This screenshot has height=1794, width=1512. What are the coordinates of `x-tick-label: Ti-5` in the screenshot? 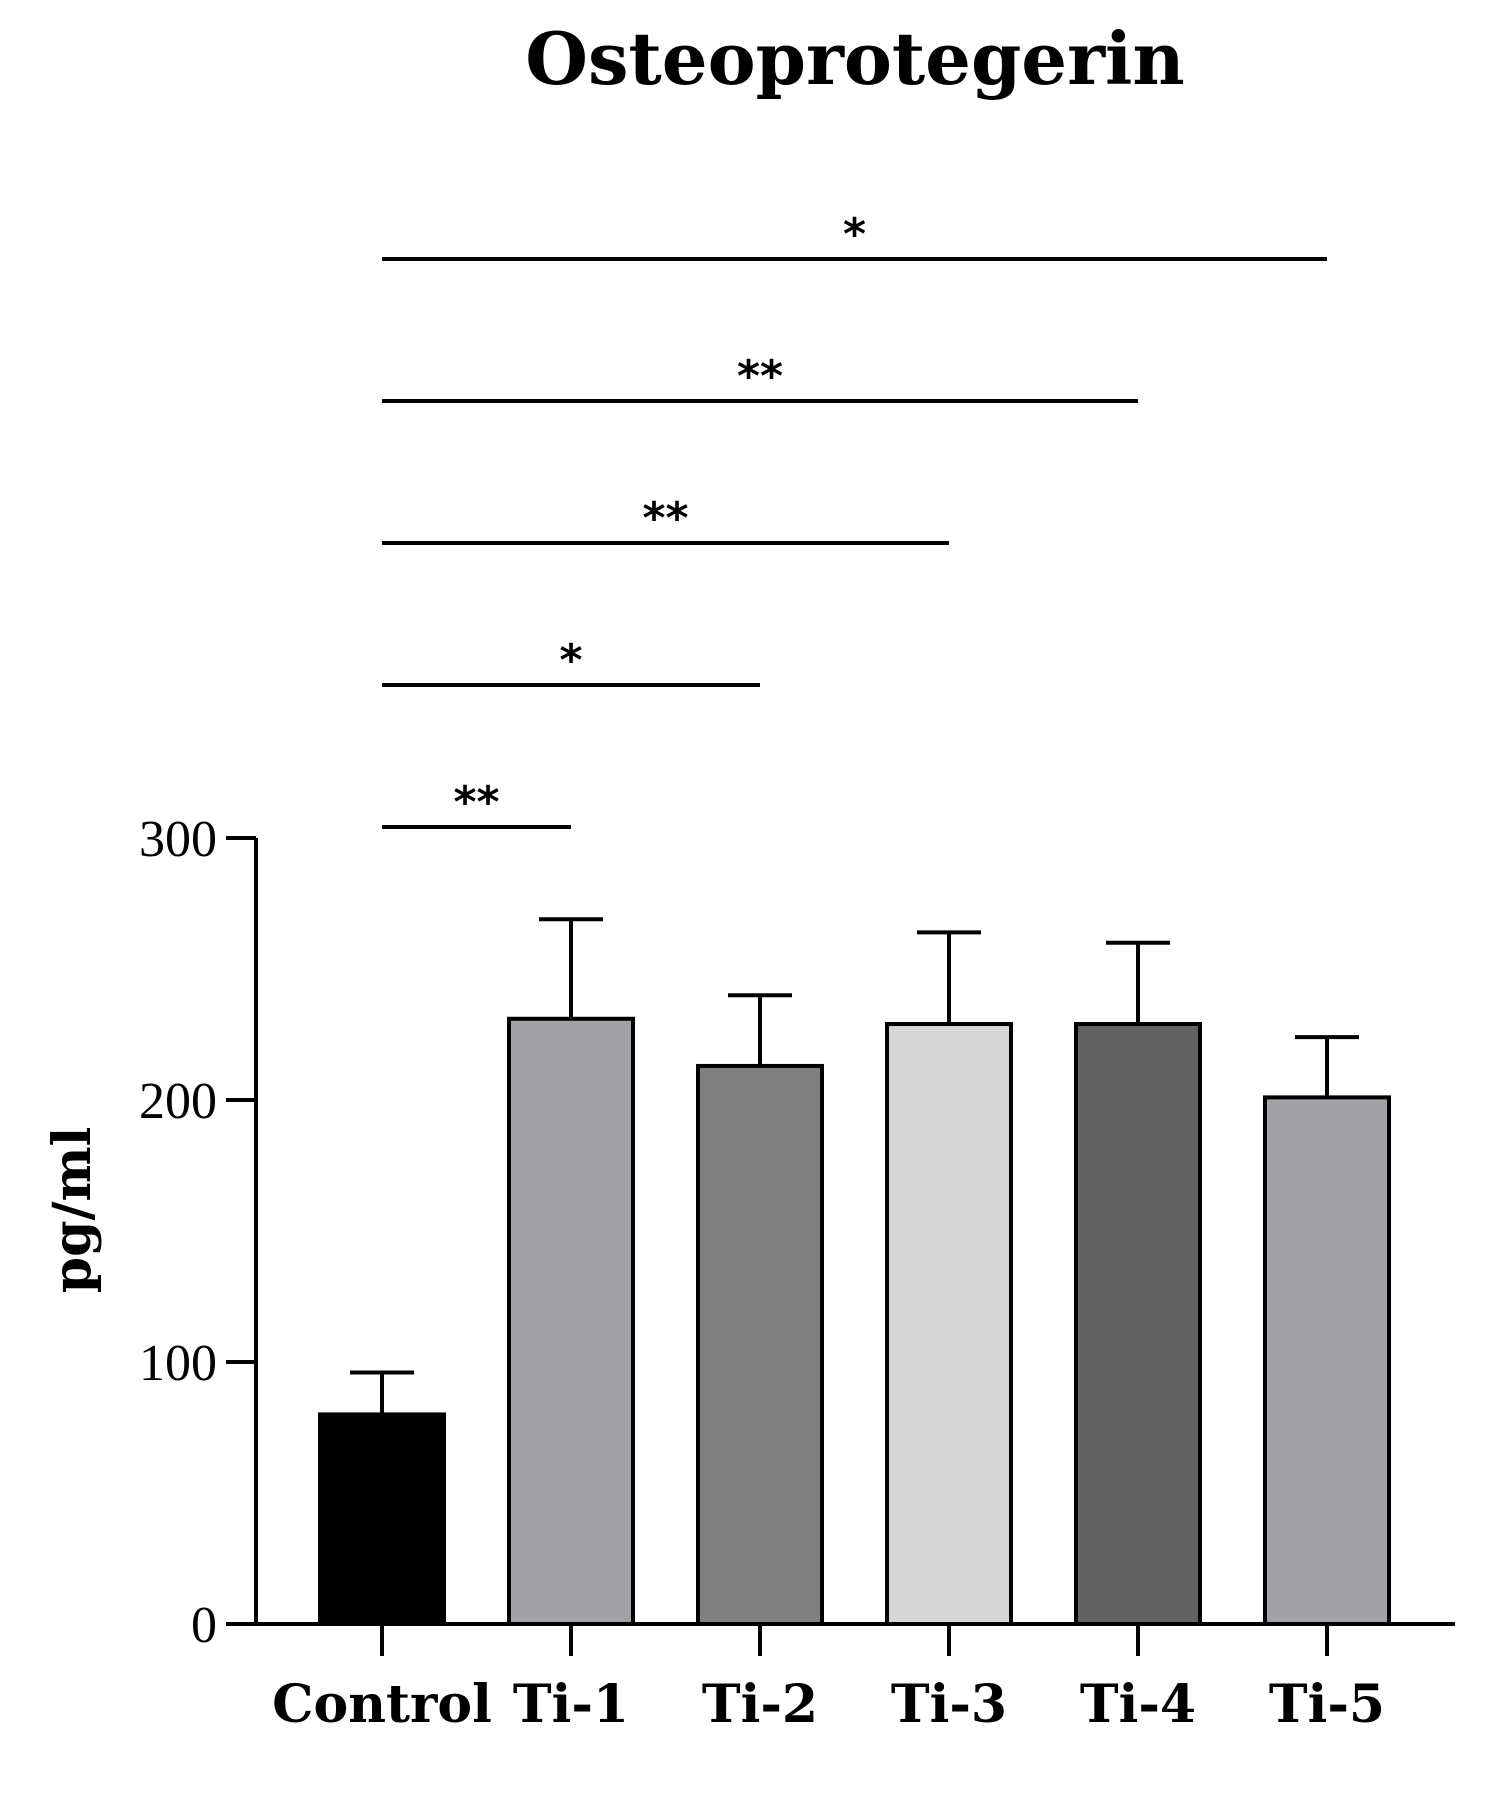 It's located at (1327, 1704).